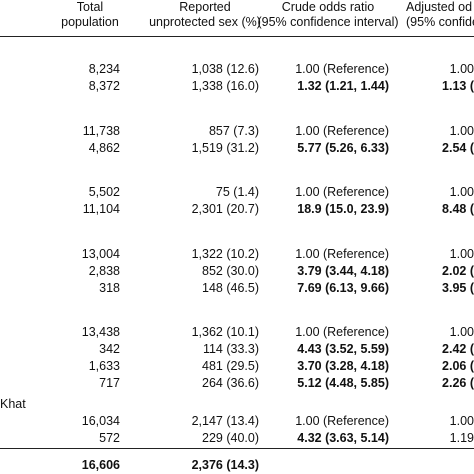  I want to click on cell-total: 717, so click(109, 383).